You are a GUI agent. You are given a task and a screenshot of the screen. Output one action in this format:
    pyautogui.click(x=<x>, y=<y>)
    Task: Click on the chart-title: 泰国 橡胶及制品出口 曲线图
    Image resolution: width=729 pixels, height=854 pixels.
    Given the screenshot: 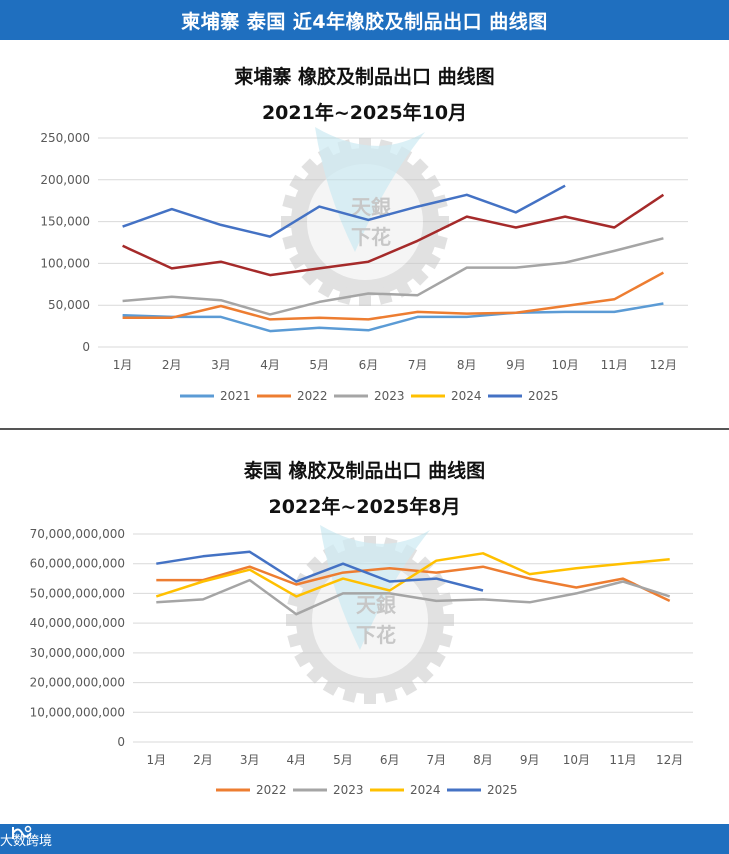 What is the action you would take?
    pyautogui.click(x=364, y=471)
    